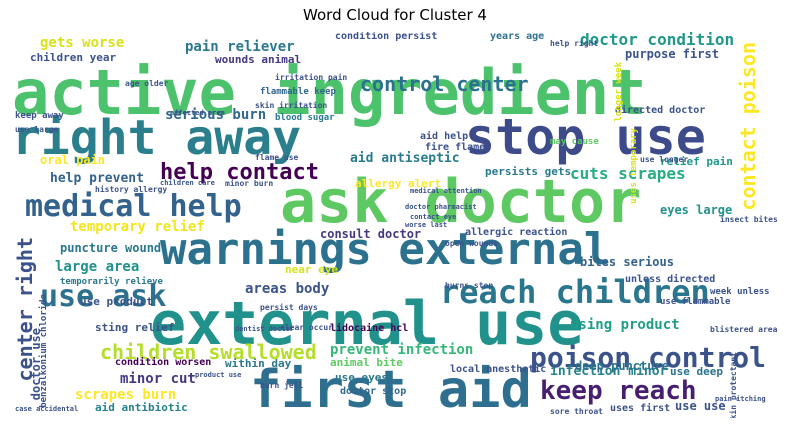 This screenshot has width=790, height=427. Describe the element at coordinates (444, 136) in the screenshot. I see `word: aid help` at that location.